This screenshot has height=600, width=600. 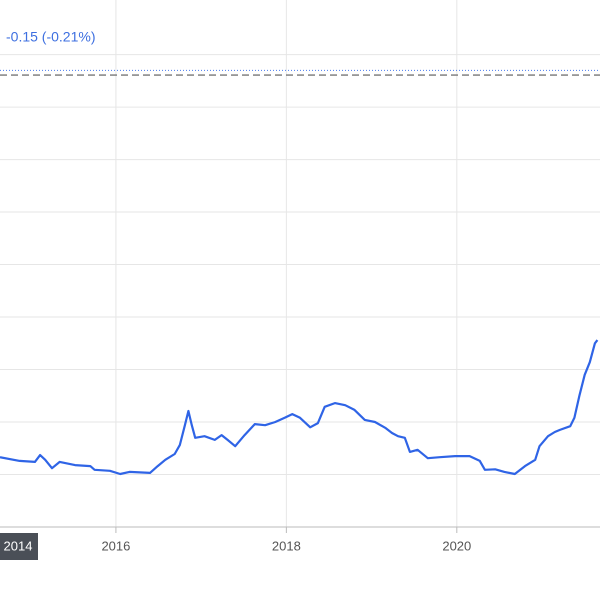 What do you see at coordinates (115, 545) in the screenshot?
I see `x-tick-label: 2016` at bounding box center [115, 545].